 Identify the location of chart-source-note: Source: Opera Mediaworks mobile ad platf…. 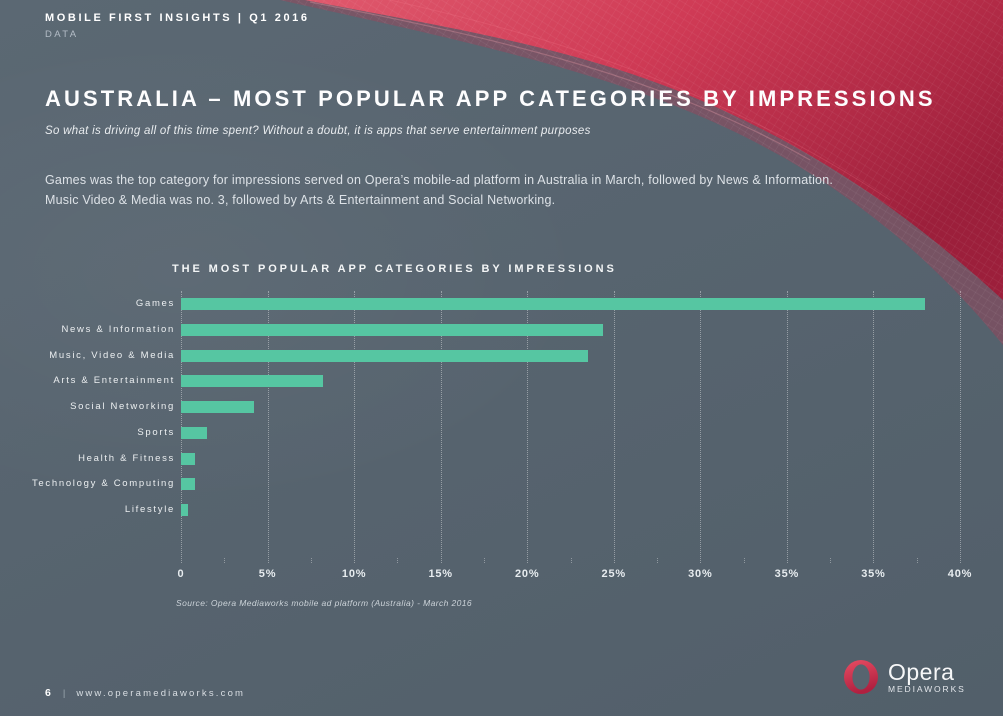
(324, 603).